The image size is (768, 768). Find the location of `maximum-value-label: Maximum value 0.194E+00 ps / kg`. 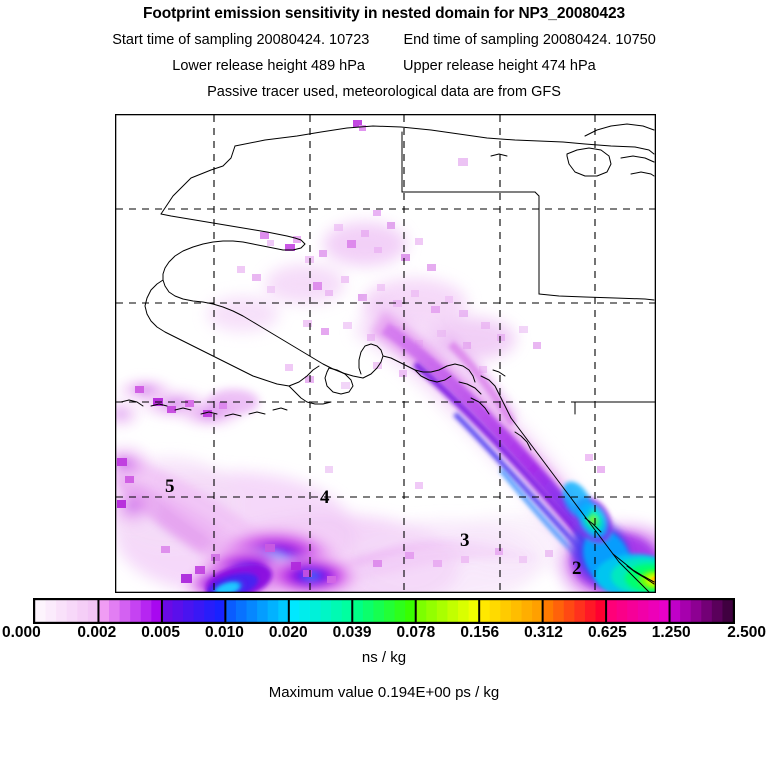

maximum-value-label: Maximum value 0.194E+00 ps / kg is located at coordinates (384, 692).